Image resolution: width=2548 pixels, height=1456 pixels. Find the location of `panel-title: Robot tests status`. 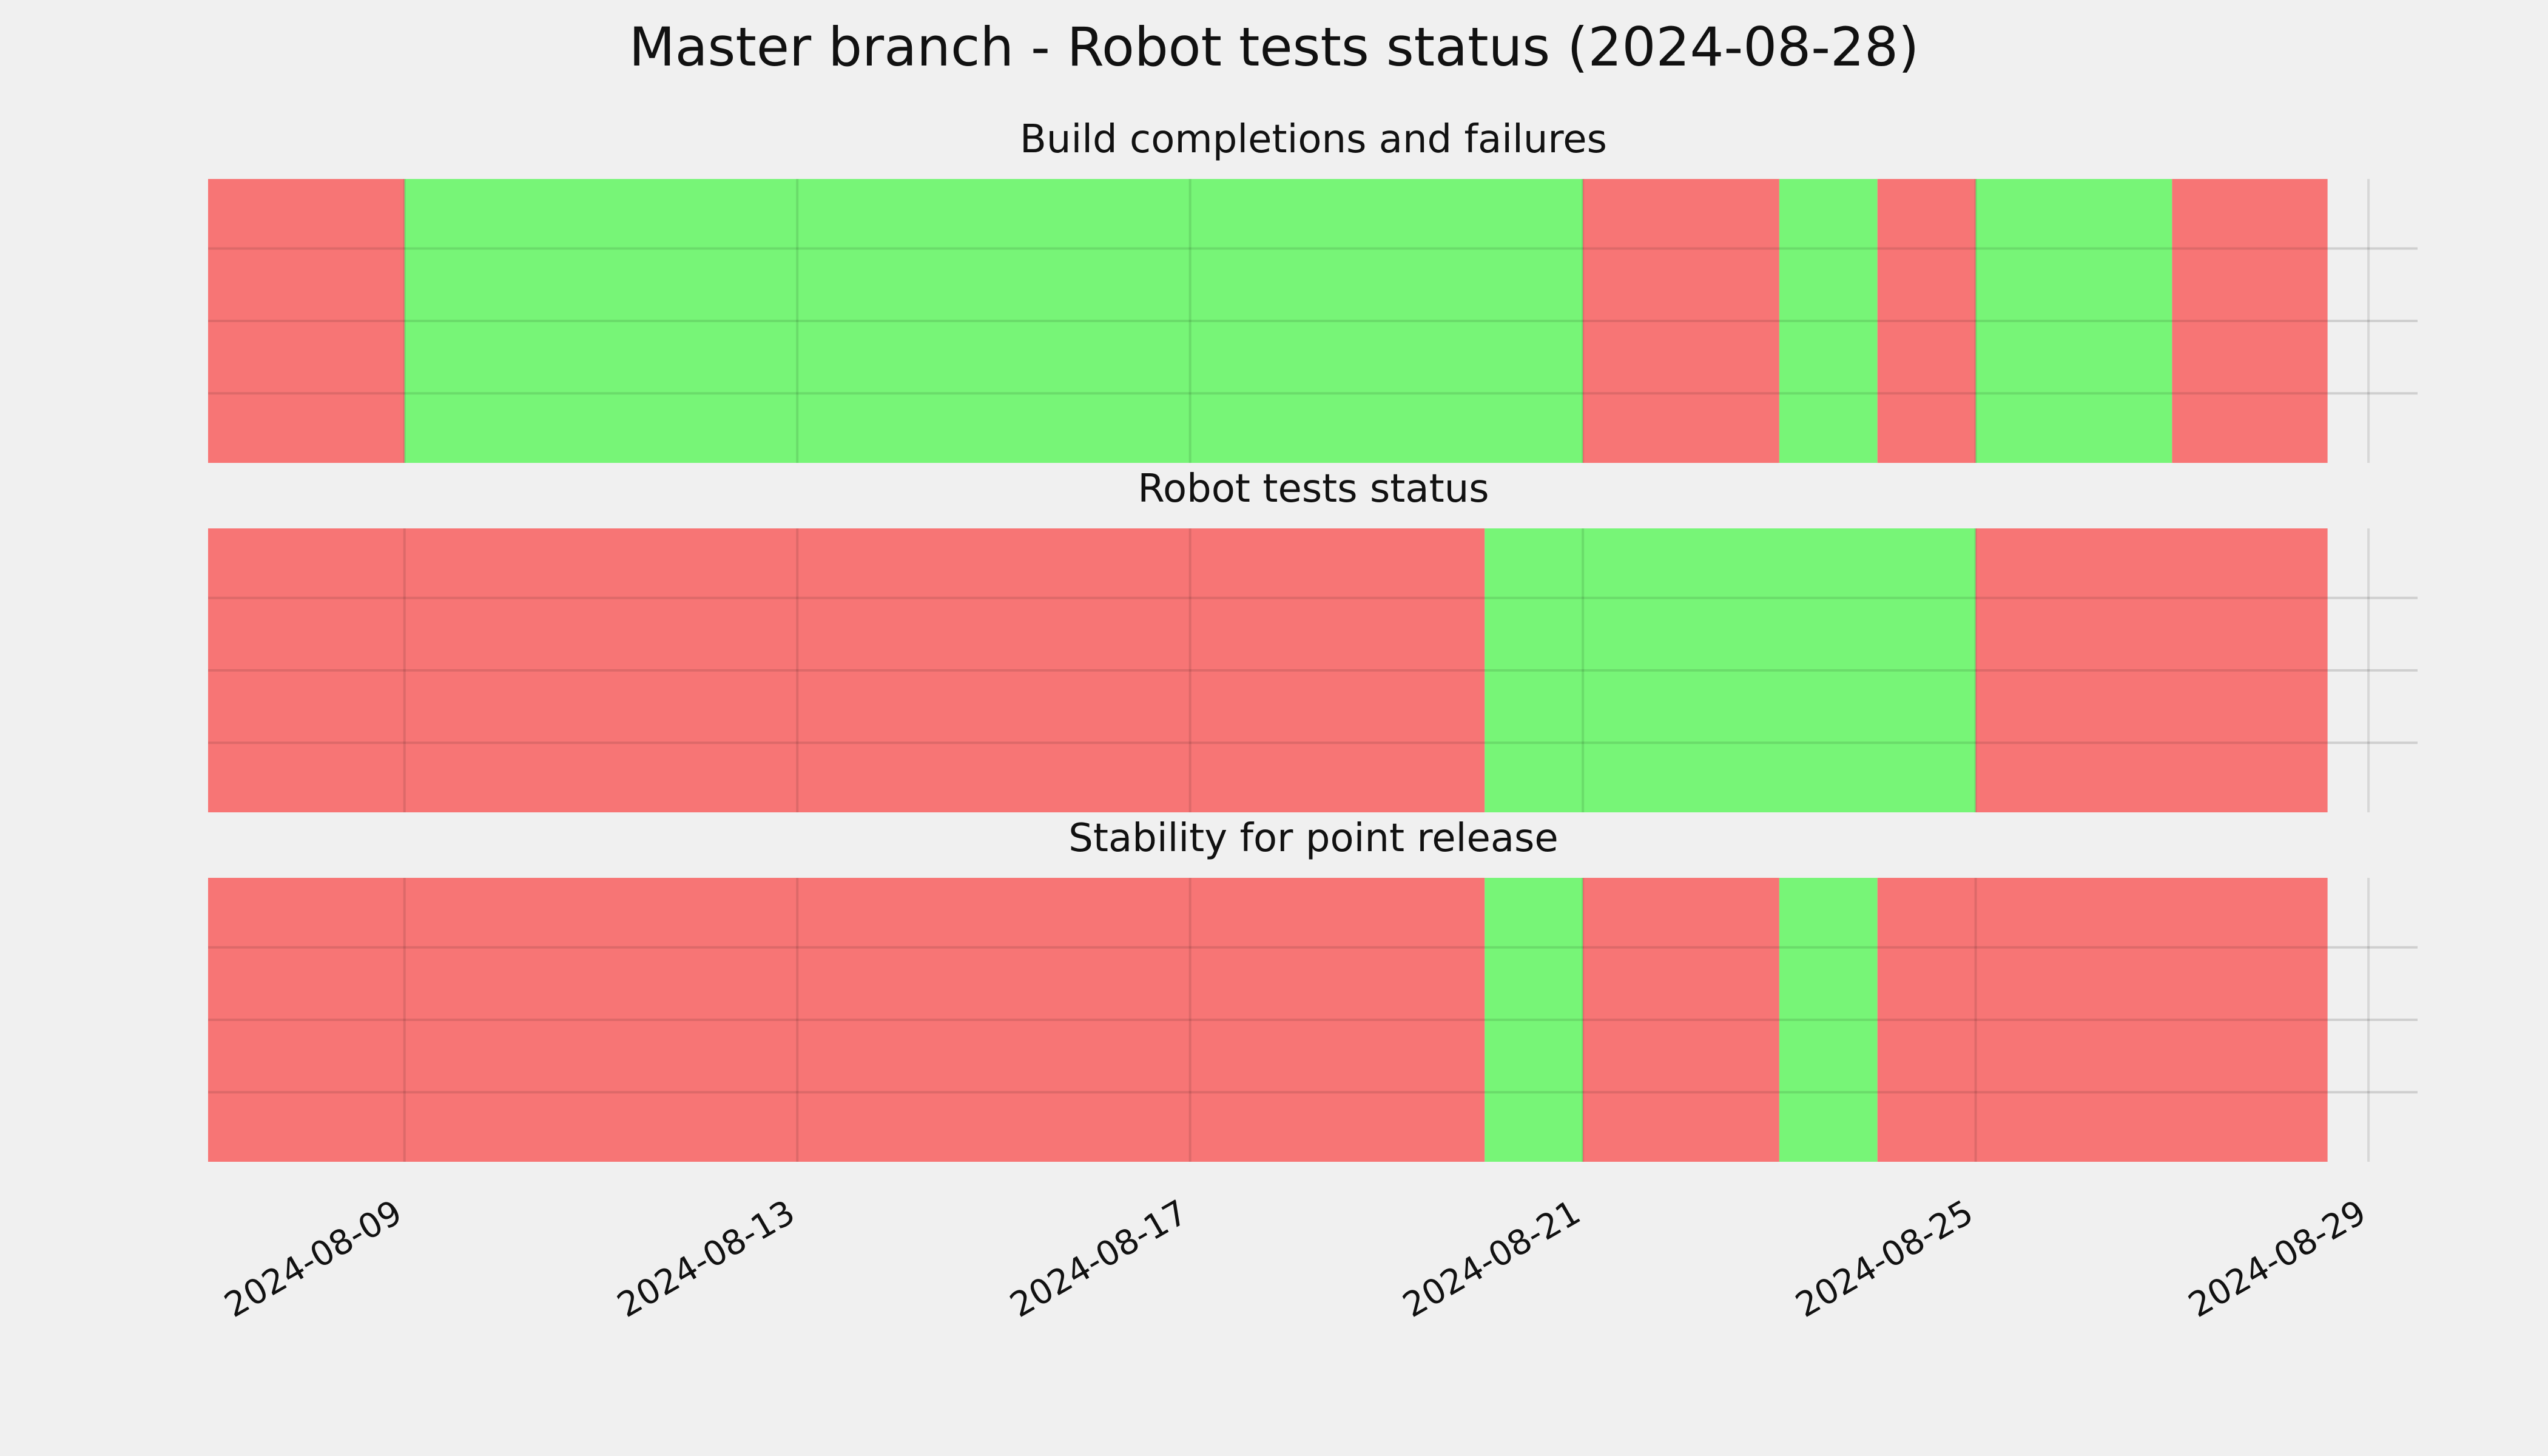

panel-title: Robot tests status is located at coordinates (1313, 489).